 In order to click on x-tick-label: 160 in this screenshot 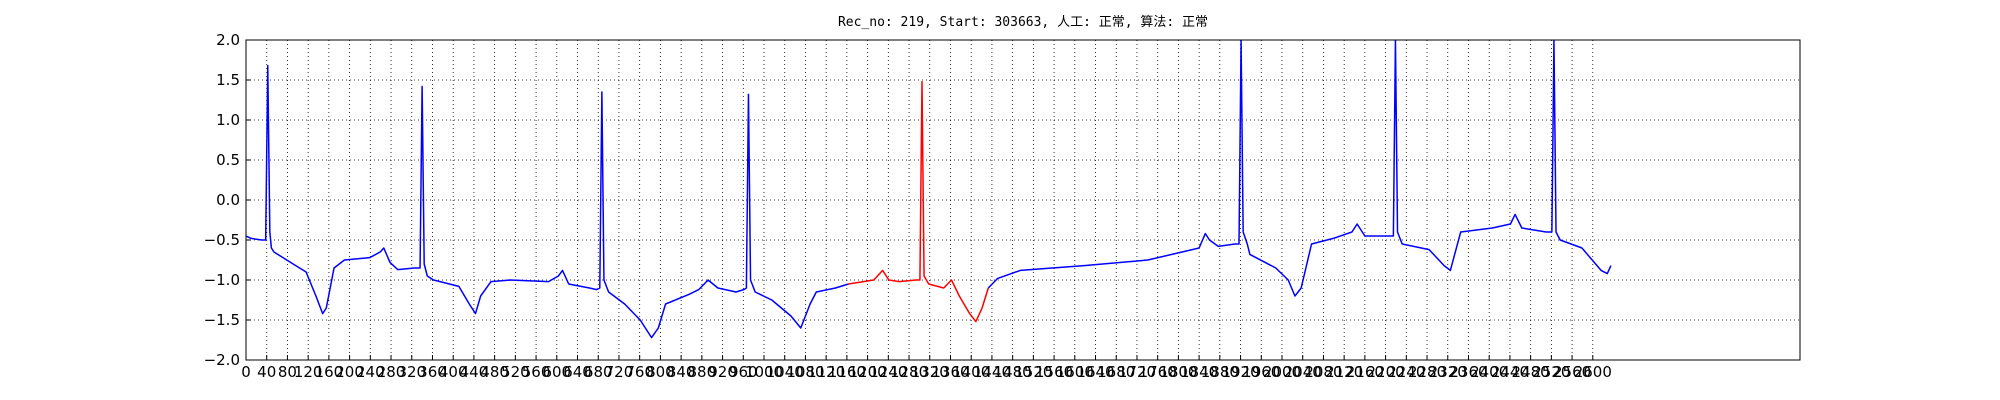, I will do `click(329, 372)`.